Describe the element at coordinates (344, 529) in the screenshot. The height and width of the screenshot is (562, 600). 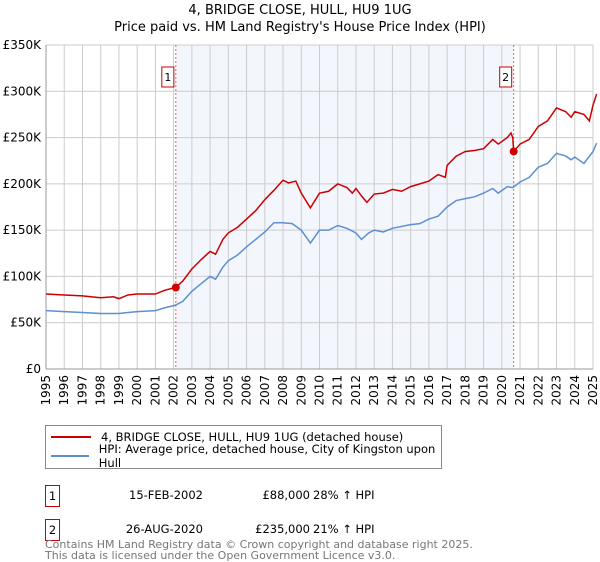
I see `sale-hpi: 21% ↑ HPI` at that location.